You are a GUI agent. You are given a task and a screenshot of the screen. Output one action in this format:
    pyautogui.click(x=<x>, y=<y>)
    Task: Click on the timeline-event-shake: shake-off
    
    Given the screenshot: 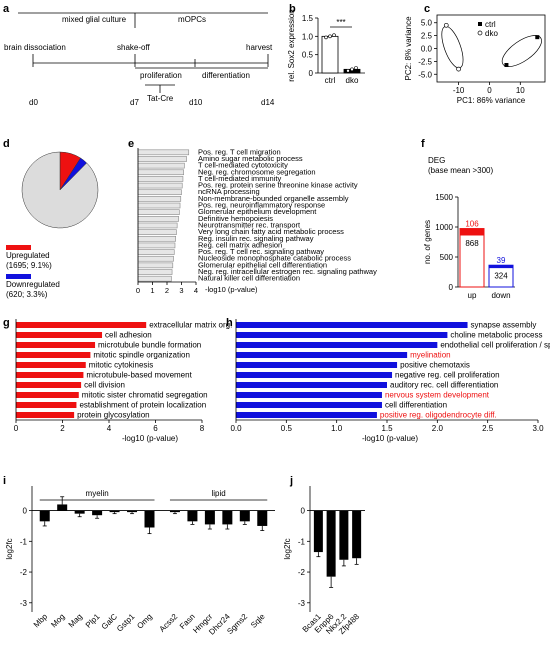 What is the action you would take?
    pyautogui.click(x=134, y=47)
    